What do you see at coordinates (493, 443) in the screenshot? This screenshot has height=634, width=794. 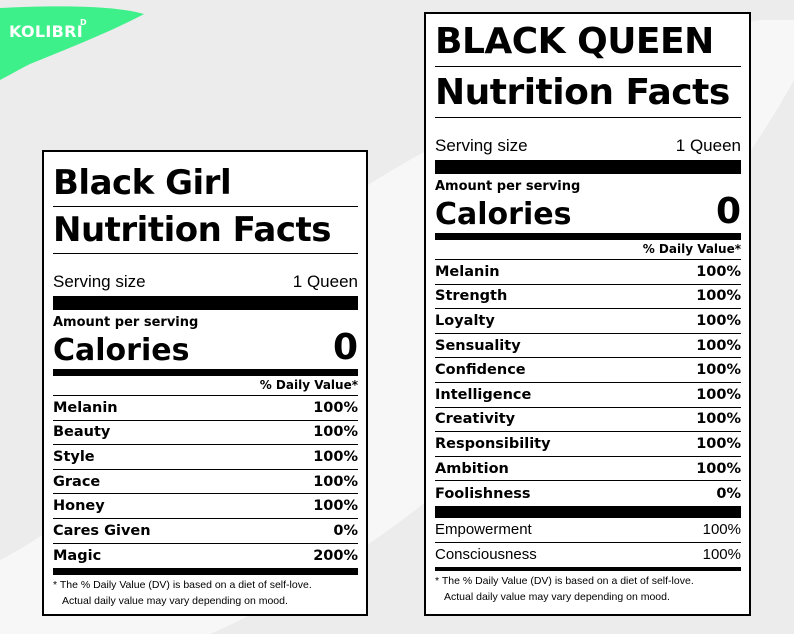 I see `nutrient-name: Responsibility` at bounding box center [493, 443].